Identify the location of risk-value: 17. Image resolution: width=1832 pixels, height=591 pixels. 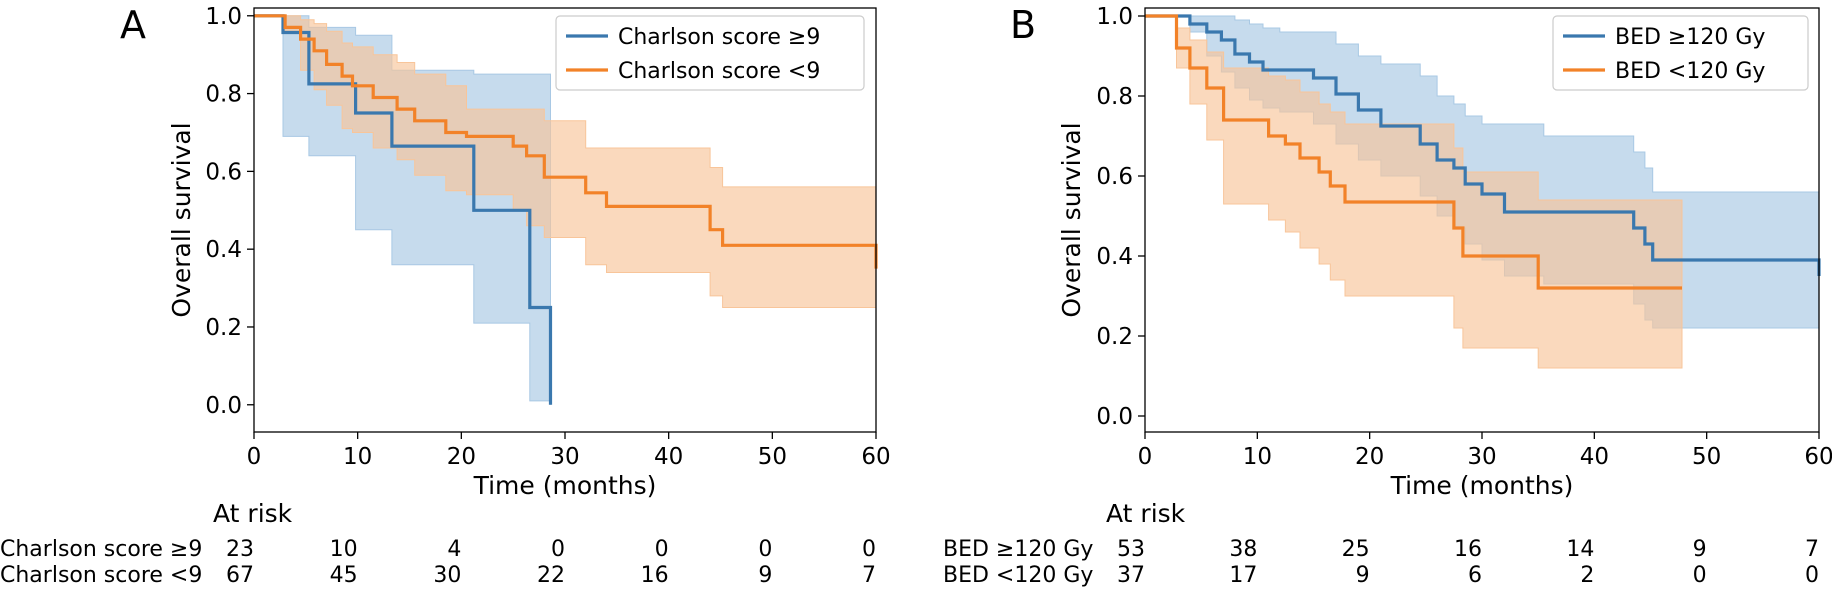
(1243, 575).